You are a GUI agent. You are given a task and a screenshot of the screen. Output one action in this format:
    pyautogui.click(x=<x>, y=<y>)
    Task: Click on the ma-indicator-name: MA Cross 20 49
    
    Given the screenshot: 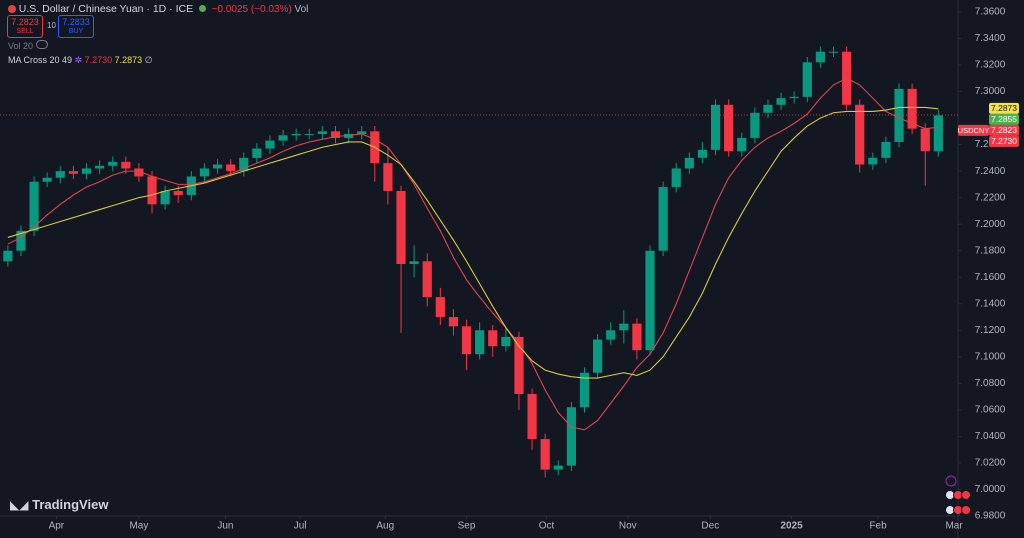 What is the action you would take?
    pyautogui.click(x=40, y=60)
    